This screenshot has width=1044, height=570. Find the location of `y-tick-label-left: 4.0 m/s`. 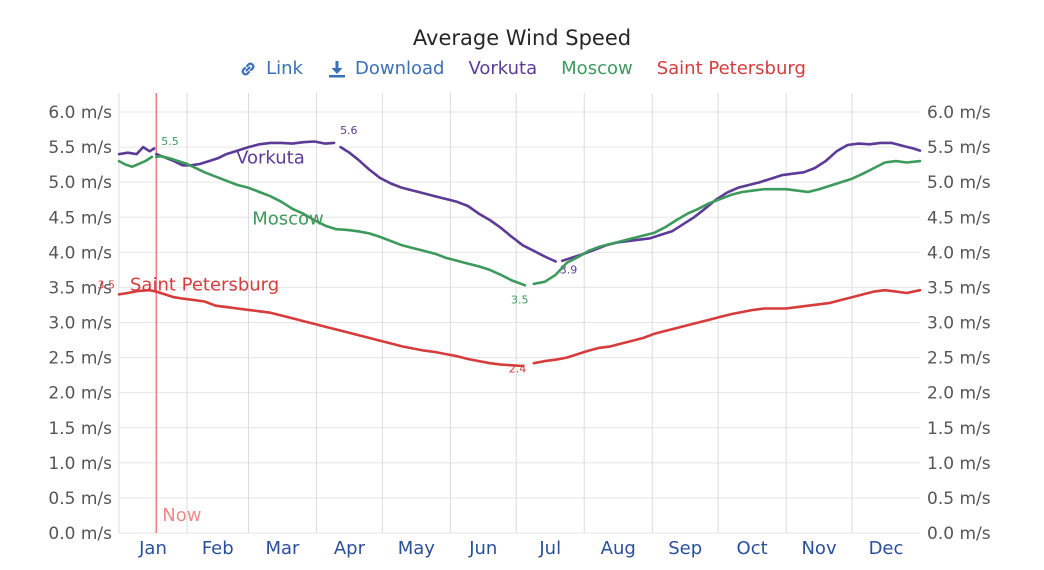

y-tick-label-left: 4.0 m/s is located at coordinates (80, 253).